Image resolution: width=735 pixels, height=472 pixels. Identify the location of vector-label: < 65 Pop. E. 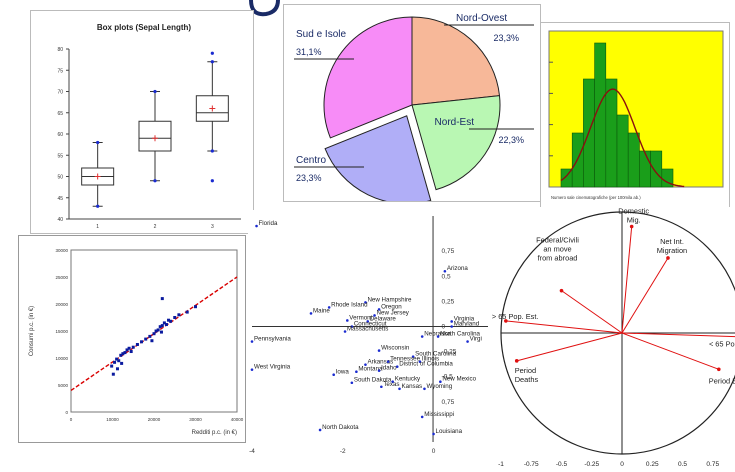
(722, 344).